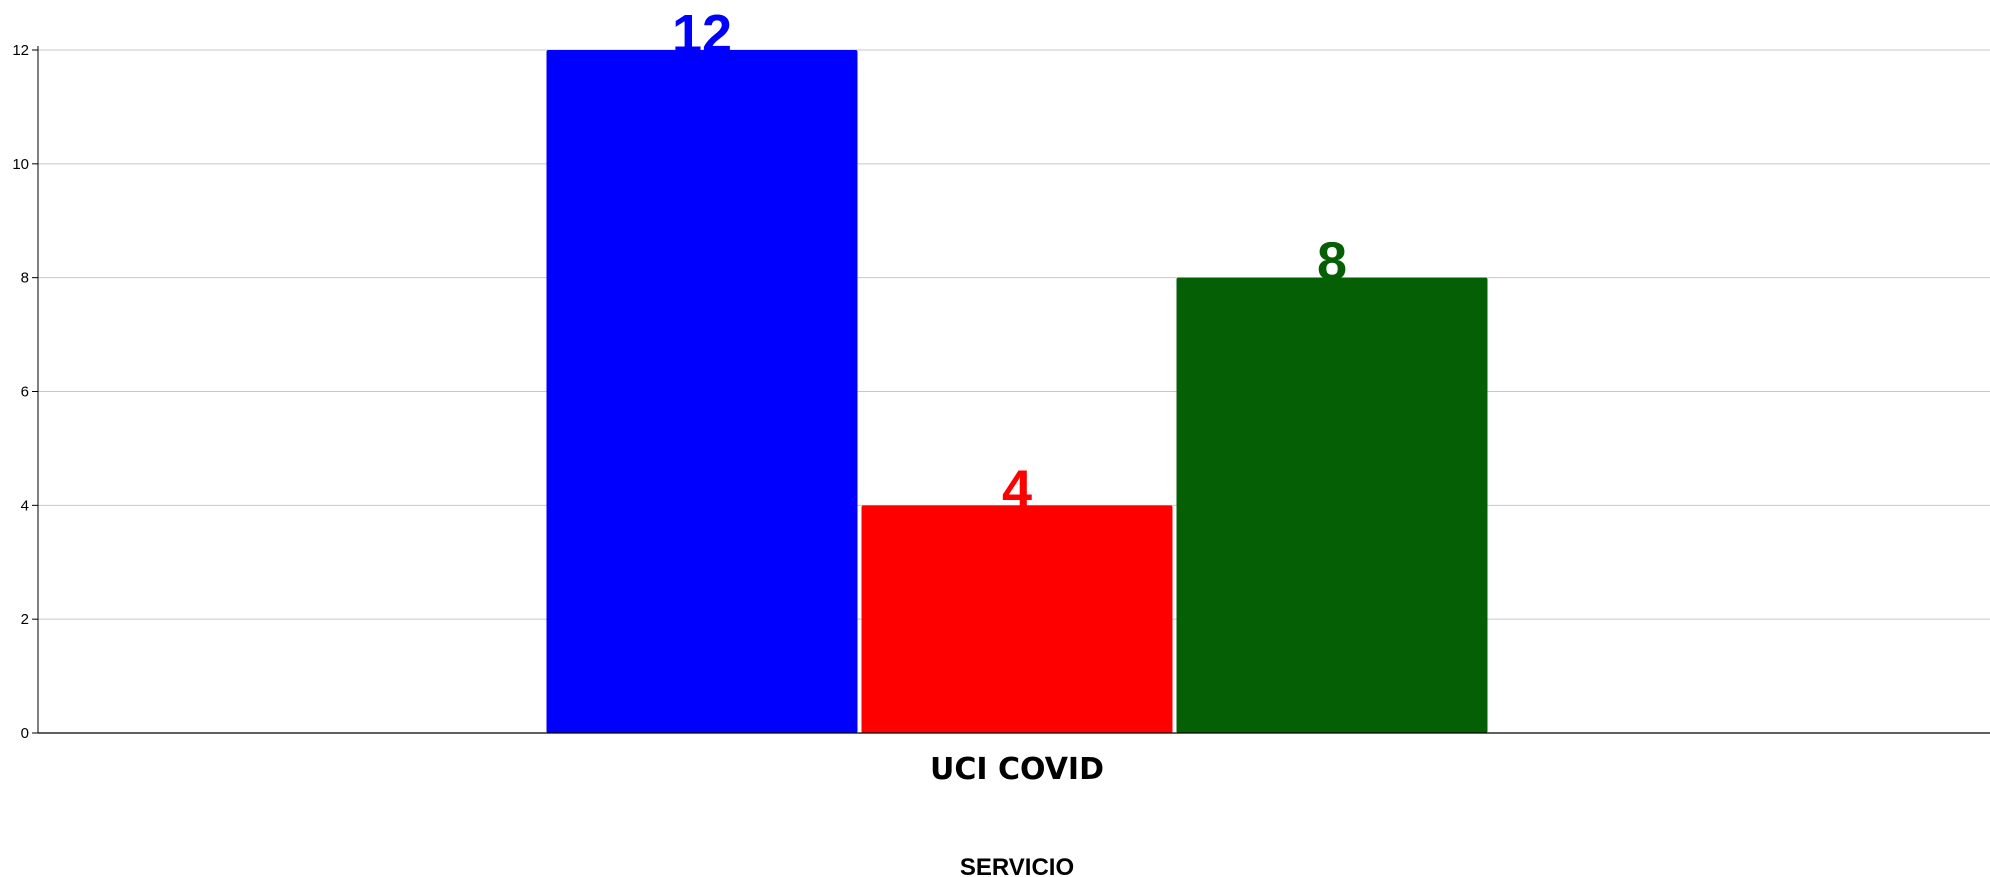  What do you see at coordinates (1017, 865) in the screenshot?
I see `x-axis-title: SERVICIO` at bounding box center [1017, 865].